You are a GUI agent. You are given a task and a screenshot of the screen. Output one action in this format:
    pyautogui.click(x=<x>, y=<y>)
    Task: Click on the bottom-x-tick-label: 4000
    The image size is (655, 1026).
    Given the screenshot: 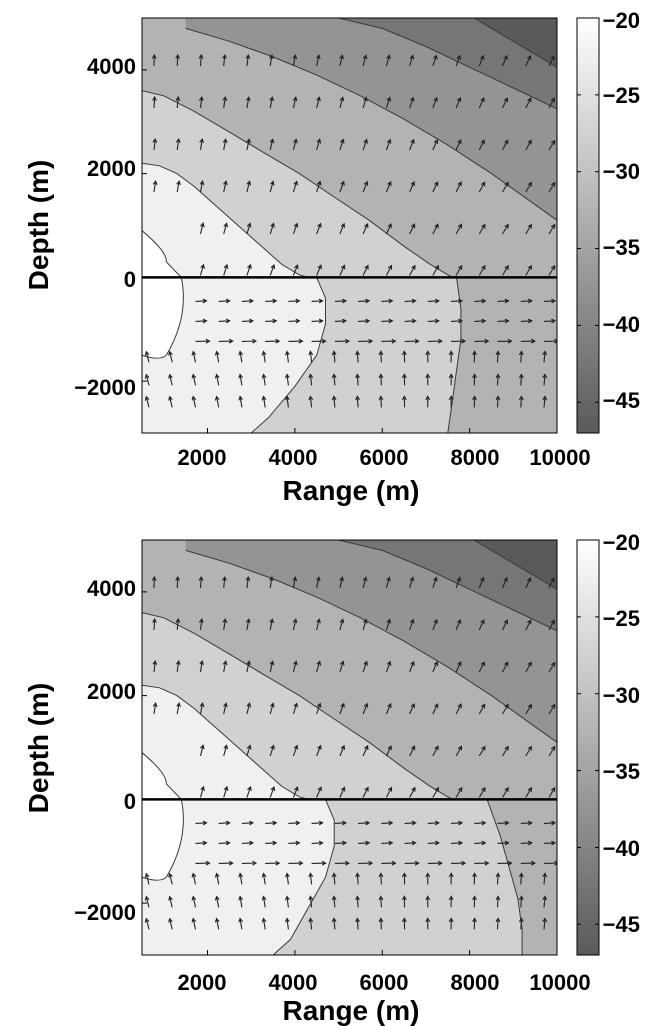 What is the action you would take?
    pyautogui.click(x=293, y=982)
    